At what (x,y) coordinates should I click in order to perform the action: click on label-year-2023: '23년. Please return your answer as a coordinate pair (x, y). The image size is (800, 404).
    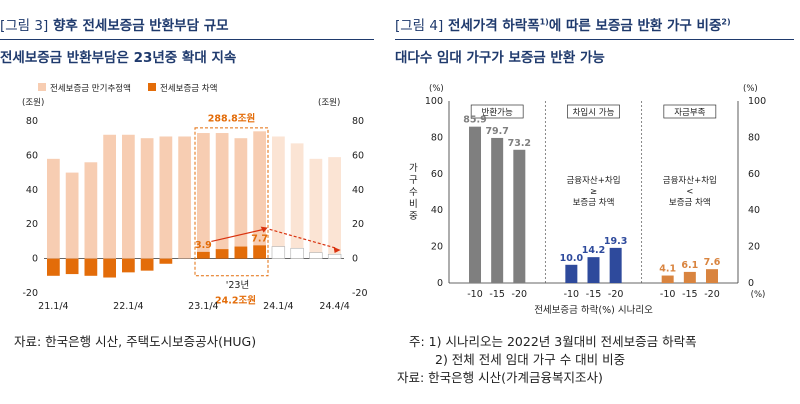
    Looking at the image, I should click on (237, 285).